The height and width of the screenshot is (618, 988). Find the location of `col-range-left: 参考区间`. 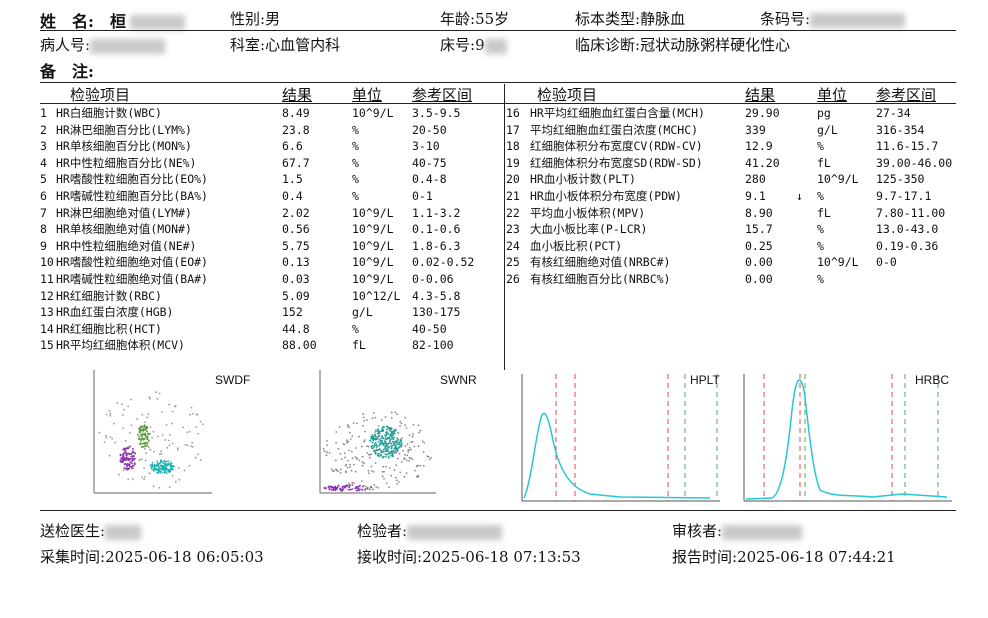

col-range-left: 参考区间 is located at coordinates (442, 95).